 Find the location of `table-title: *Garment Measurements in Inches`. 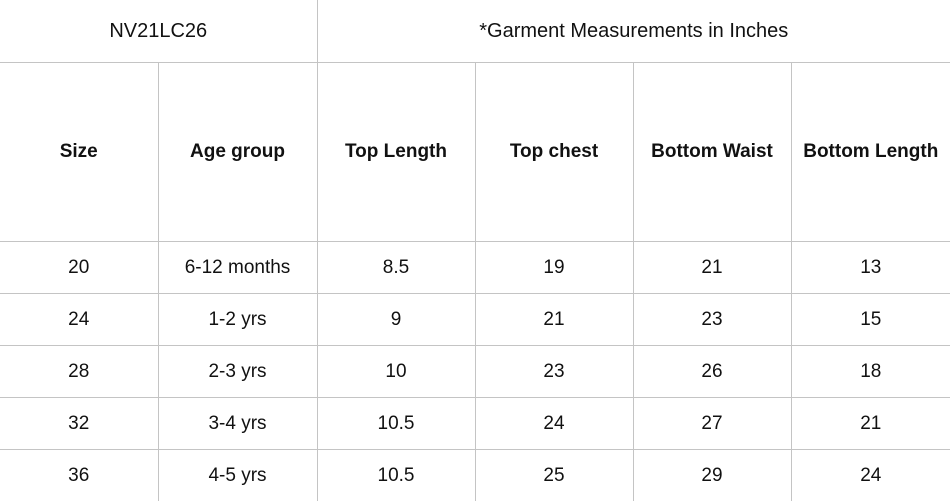

table-title: *Garment Measurements in Inches is located at coordinates (633, 31).